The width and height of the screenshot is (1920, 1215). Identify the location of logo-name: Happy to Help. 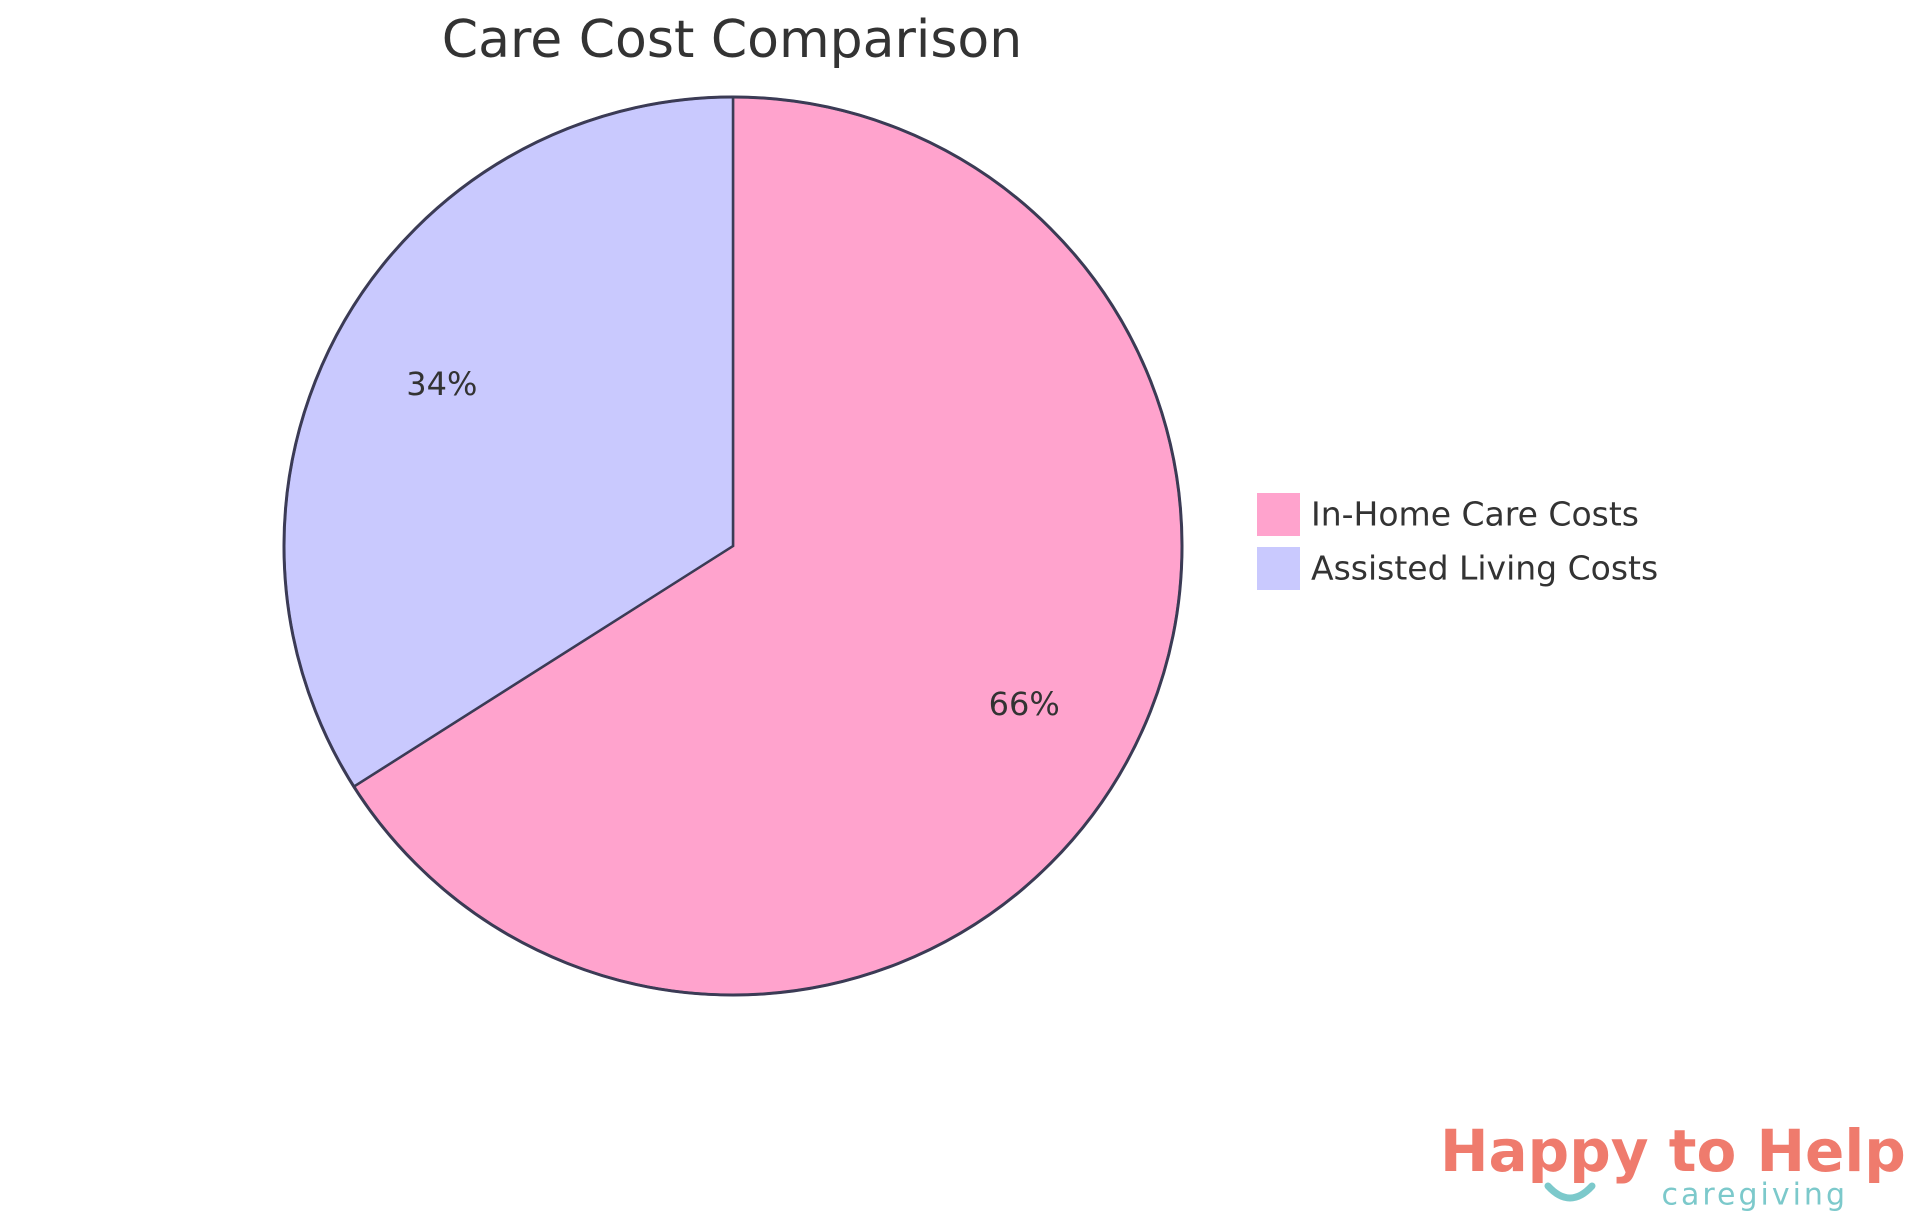
(1673, 1151).